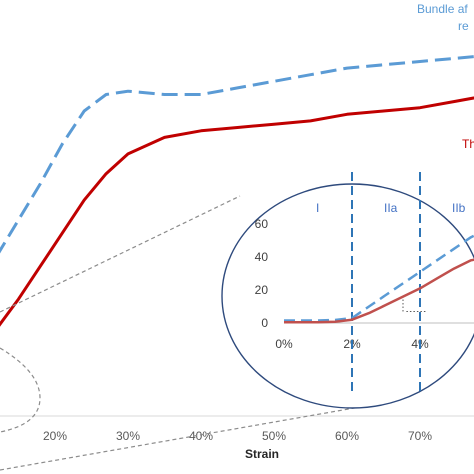  What do you see at coordinates (420, 436) in the screenshot?
I see `x-tick-label: 70%` at bounding box center [420, 436].